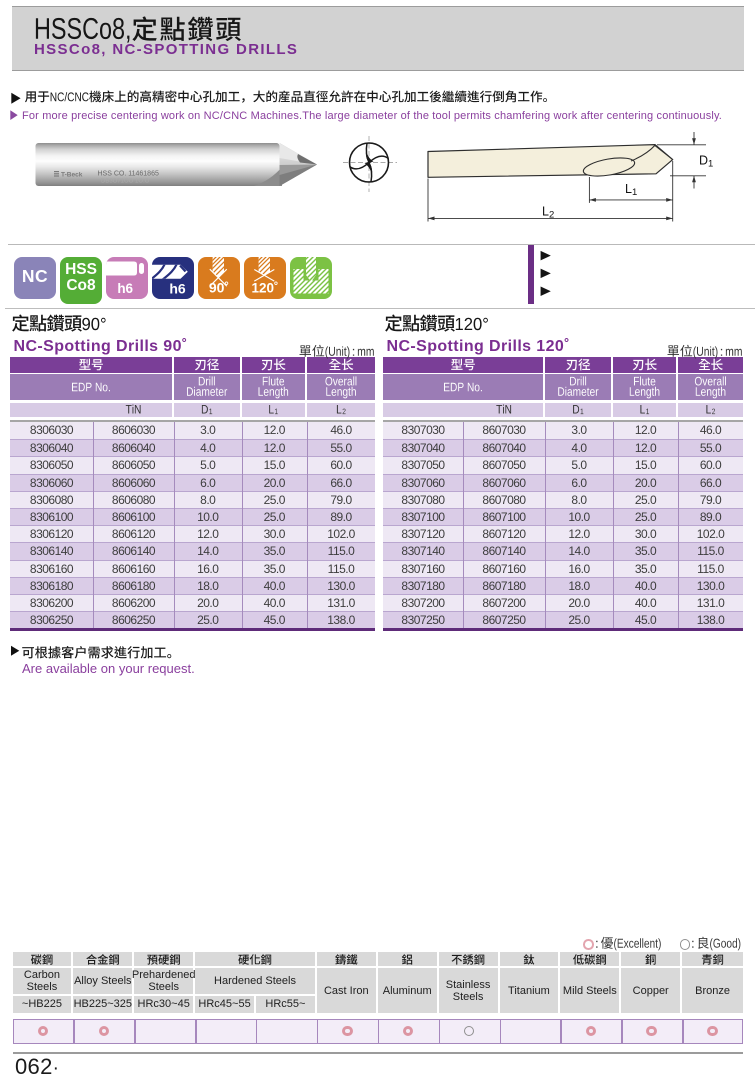  I want to click on svg-text: L2, so click(548, 213).